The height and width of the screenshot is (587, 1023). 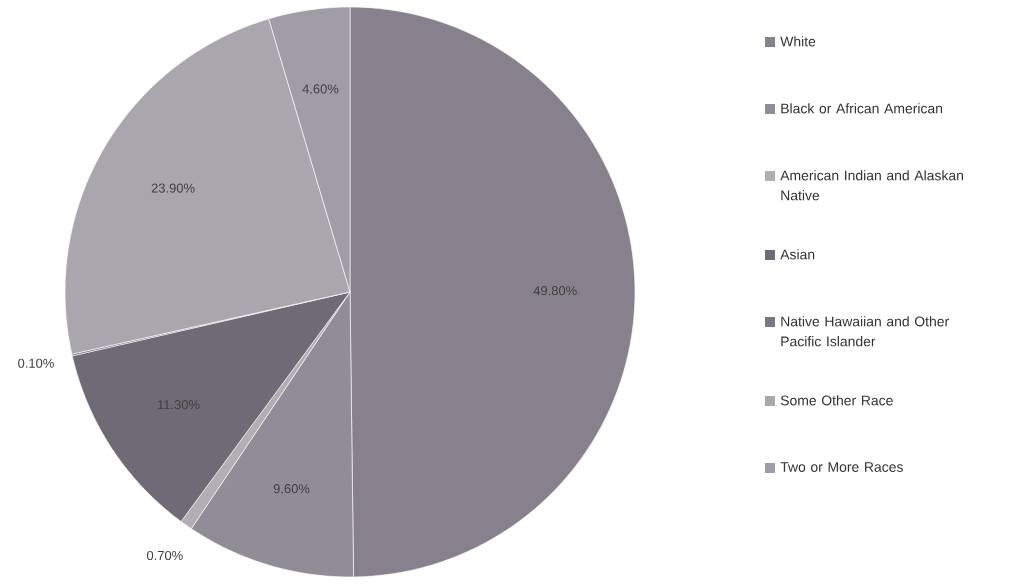 I want to click on legend-label: Native Hawaiian and Other Pacific Islander, so click(x=865, y=331).